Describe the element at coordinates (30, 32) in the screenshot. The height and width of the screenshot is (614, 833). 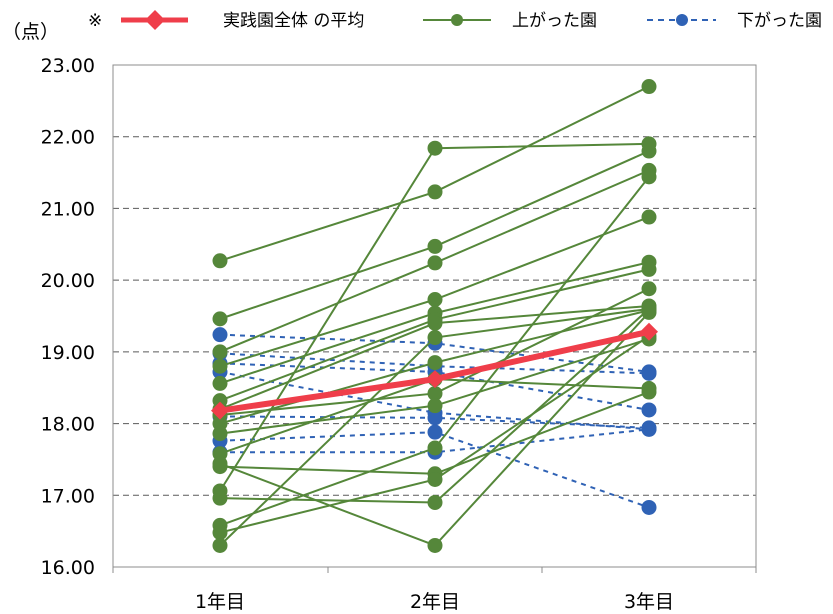
I see `unit-label: （点）` at that location.